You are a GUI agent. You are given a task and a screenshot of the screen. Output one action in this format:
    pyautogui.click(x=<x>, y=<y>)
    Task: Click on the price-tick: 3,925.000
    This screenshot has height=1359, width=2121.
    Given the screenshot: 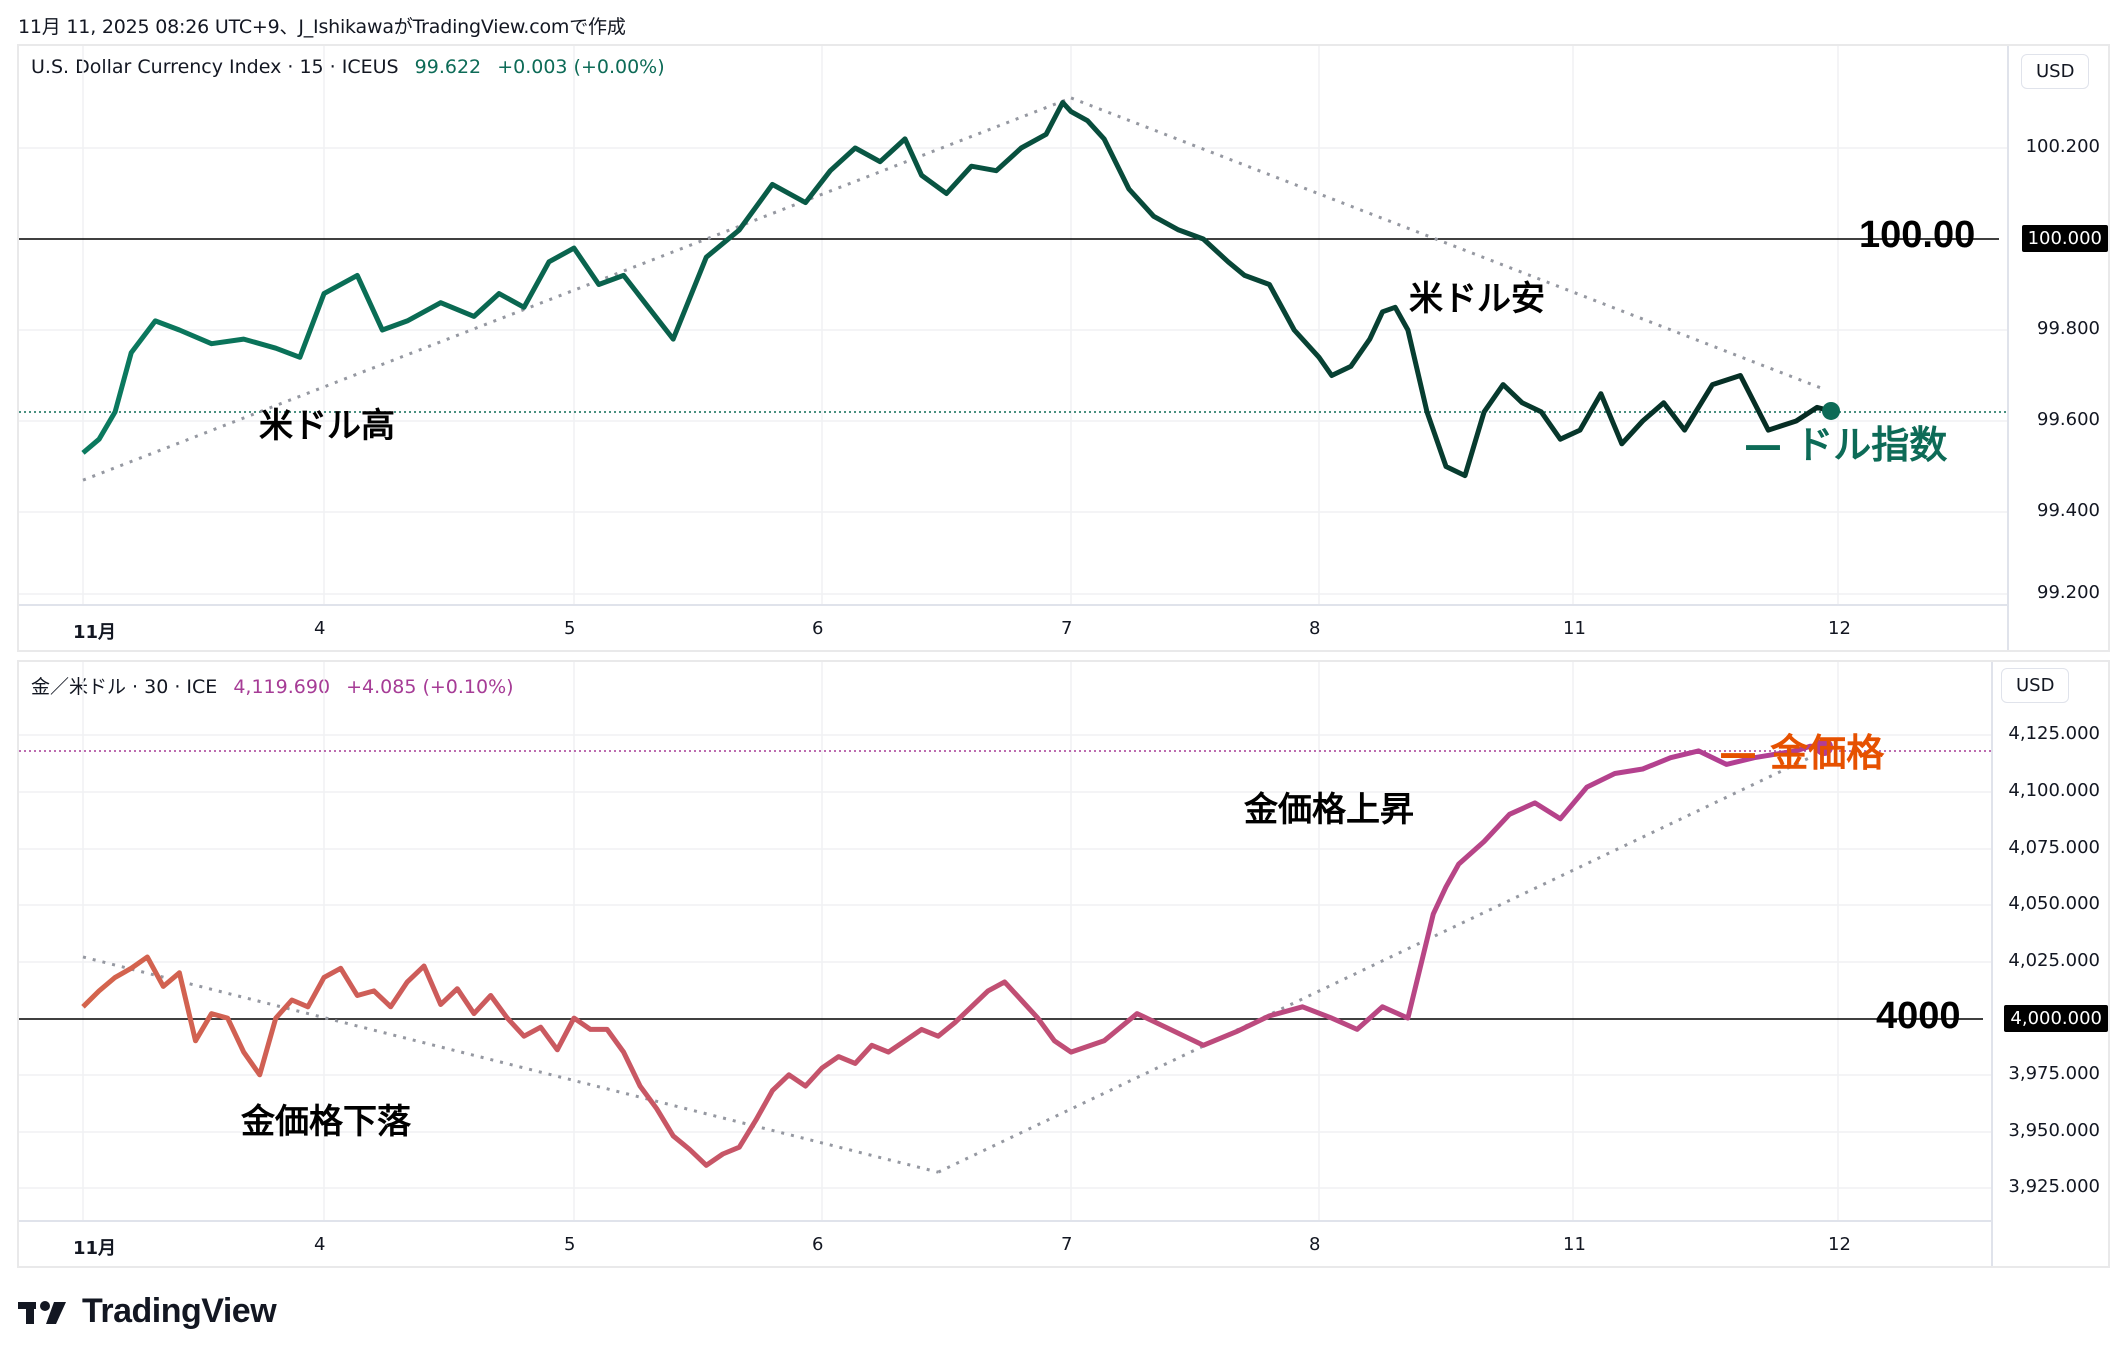 What is the action you would take?
    pyautogui.click(x=2054, y=1186)
    